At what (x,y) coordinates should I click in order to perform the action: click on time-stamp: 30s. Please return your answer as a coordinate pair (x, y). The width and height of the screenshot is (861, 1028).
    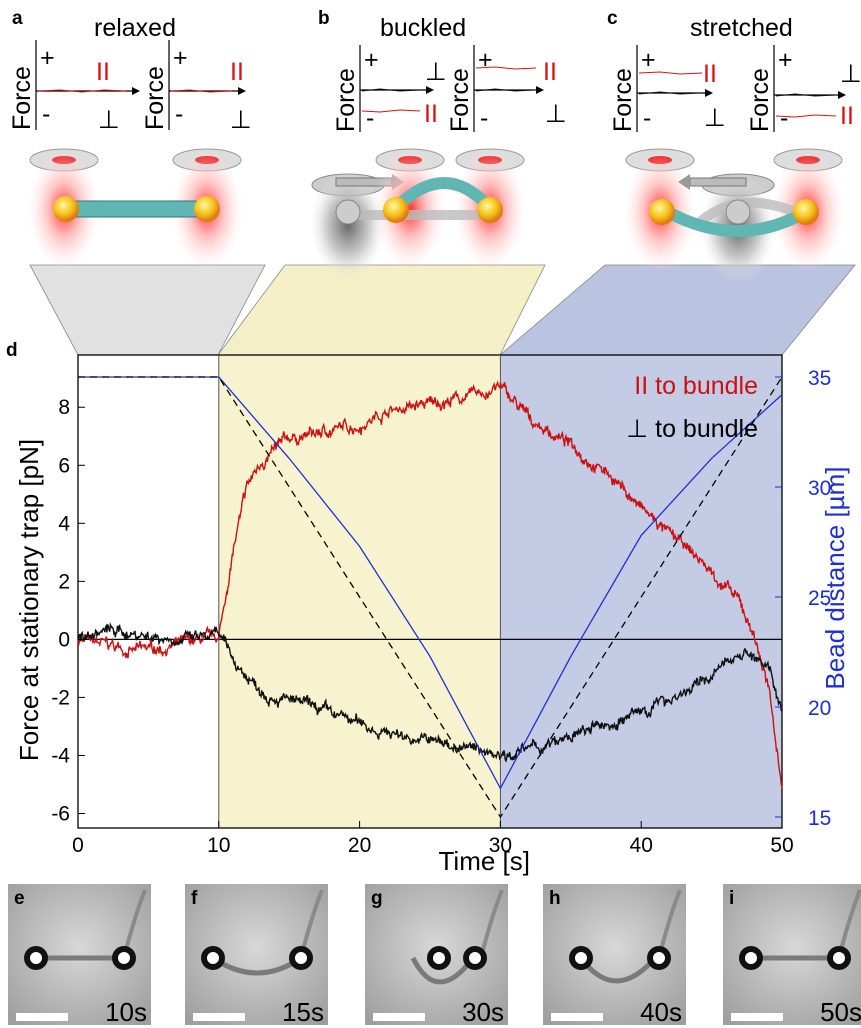
    Looking at the image, I should click on (483, 1012).